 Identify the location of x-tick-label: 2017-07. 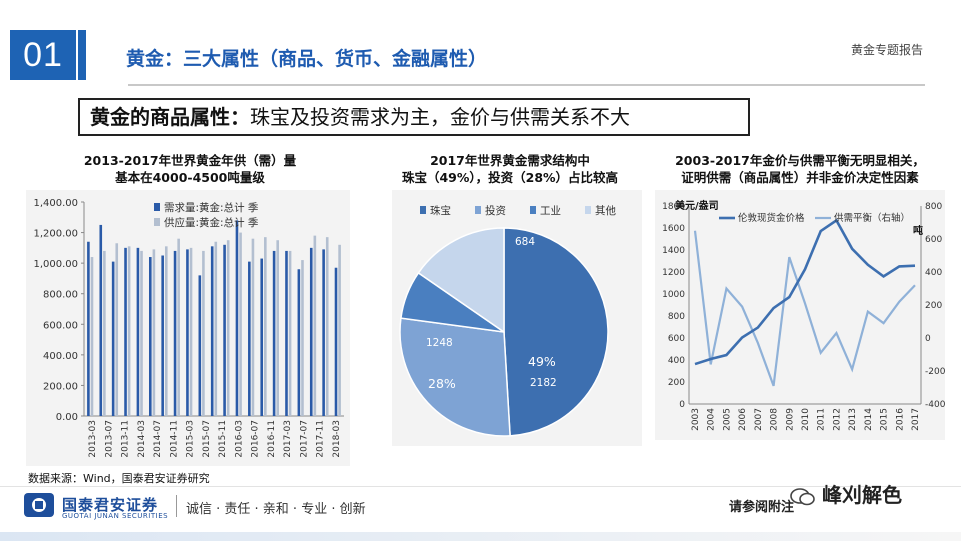
(304, 439).